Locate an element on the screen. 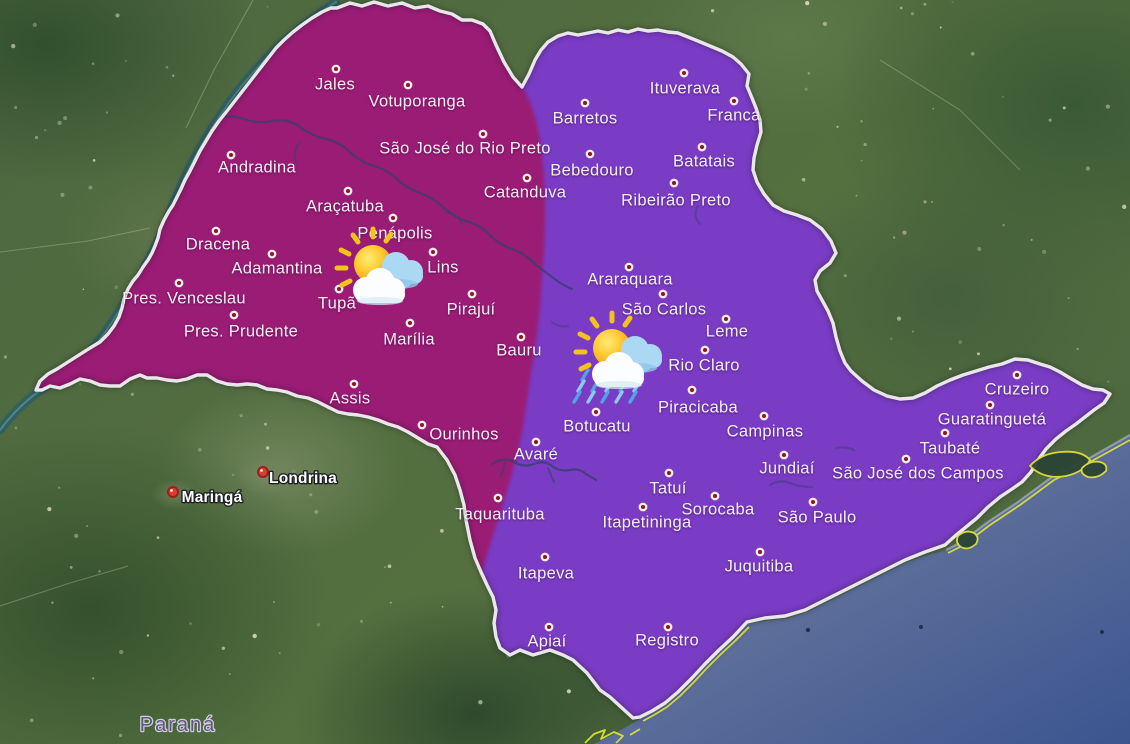 The height and width of the screenshot is (744, 1130). city-marker-votuporanga: Votuporanga is located at coordinates (417, 95).